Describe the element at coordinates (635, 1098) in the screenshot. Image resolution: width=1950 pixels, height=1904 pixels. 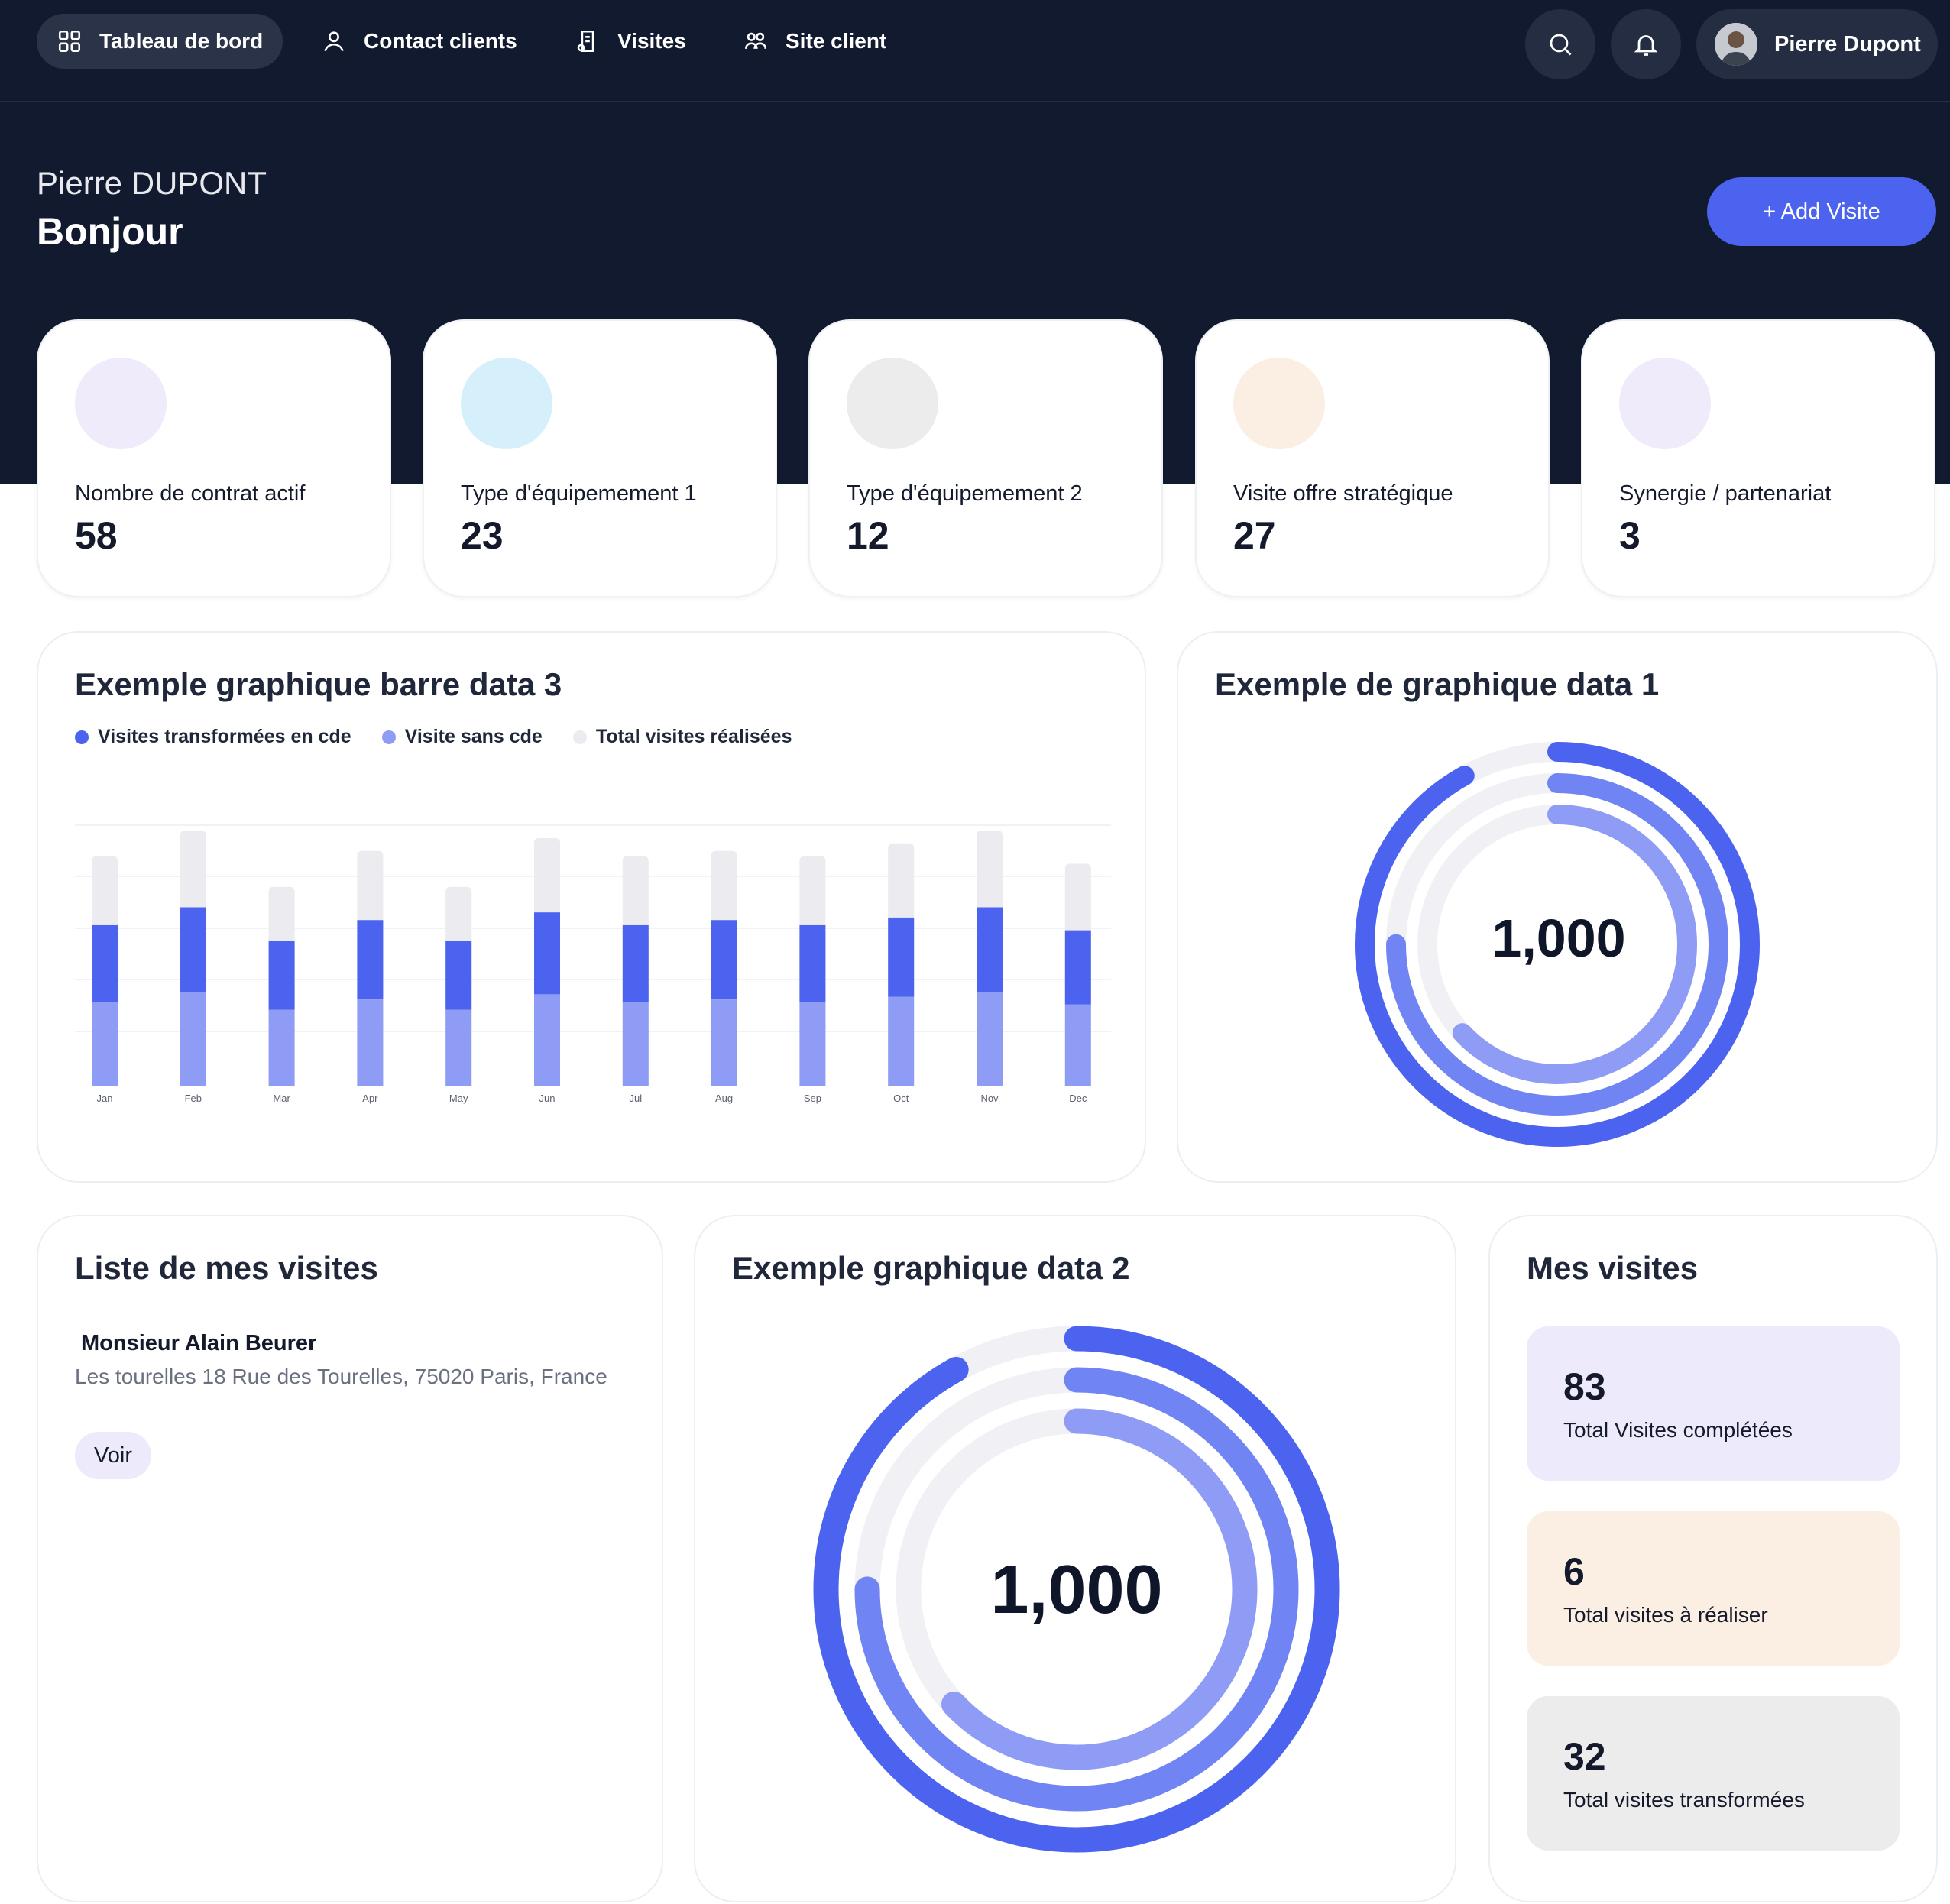
I see `x-tick-label: Jul` at that location.